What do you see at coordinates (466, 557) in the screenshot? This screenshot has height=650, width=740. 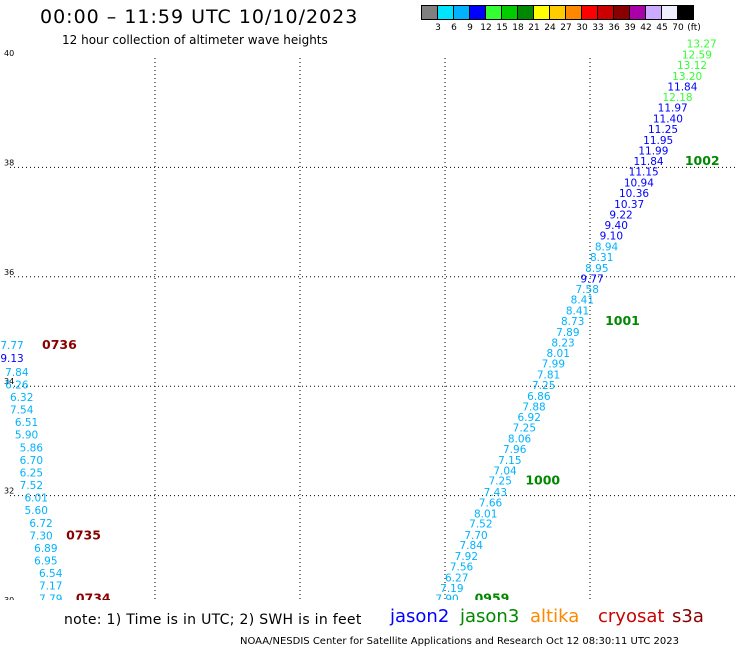 I see `wave-height-label: 7.92` at bounding box center [466, 557].